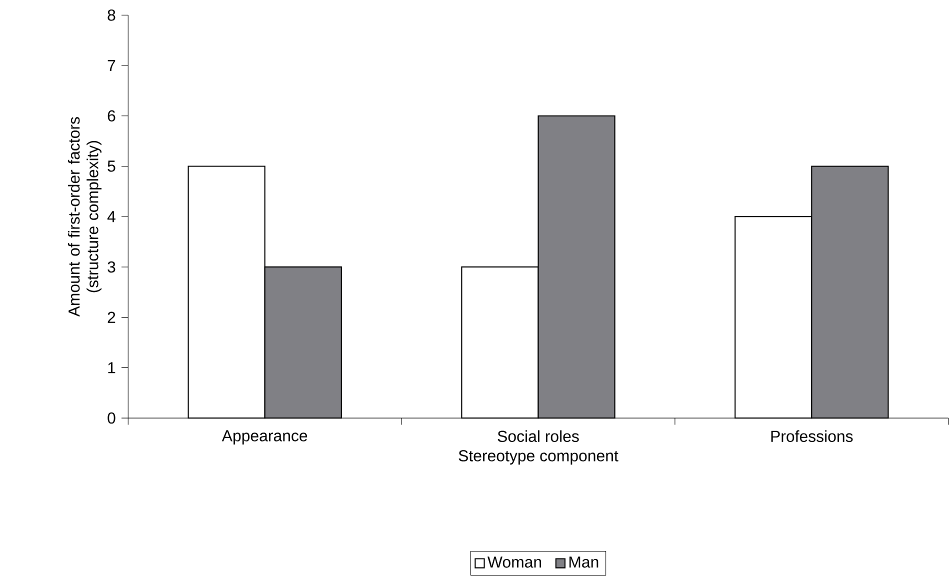 This screenshot has width=951, height=582. Describe the element at coordinates (583, 562) in the screenshot. I see `legend-label: Man` at that location.